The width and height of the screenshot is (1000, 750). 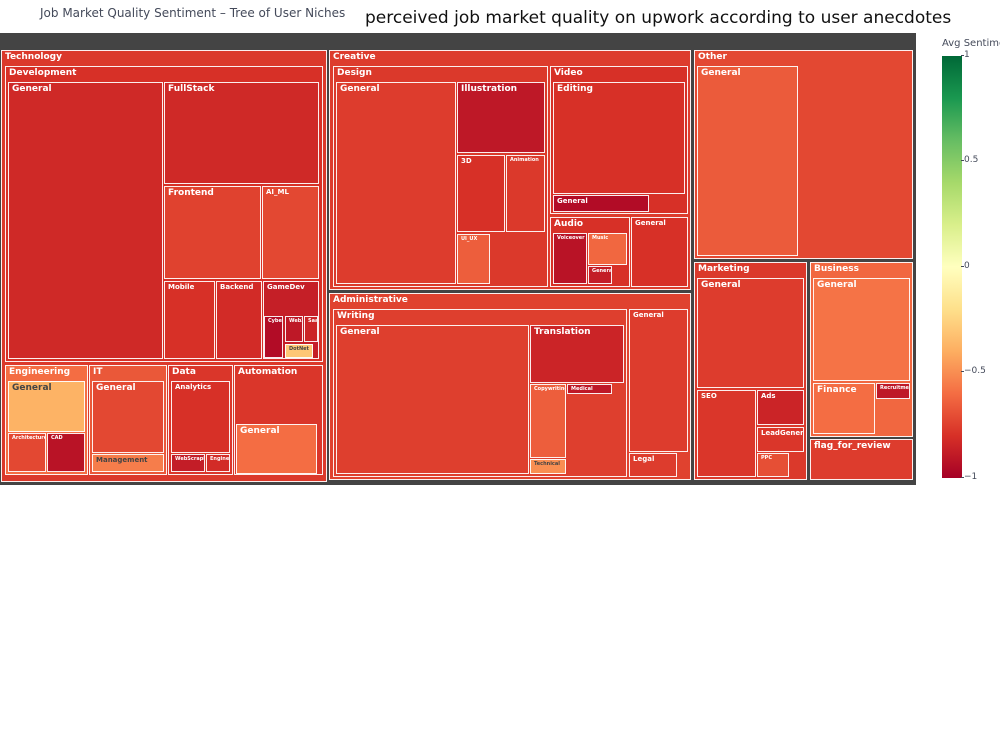 I want to click on treemap-node-marketing-seo: SEO, so click(x=726, y=433).